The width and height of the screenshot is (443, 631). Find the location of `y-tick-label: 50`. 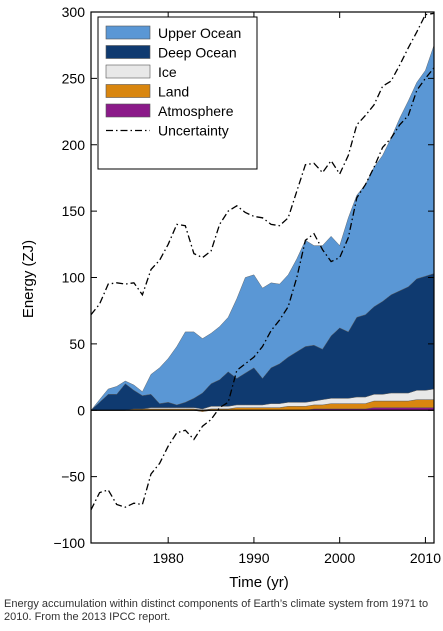

y-tick-label: 50 is located at coordinates (77, 344).